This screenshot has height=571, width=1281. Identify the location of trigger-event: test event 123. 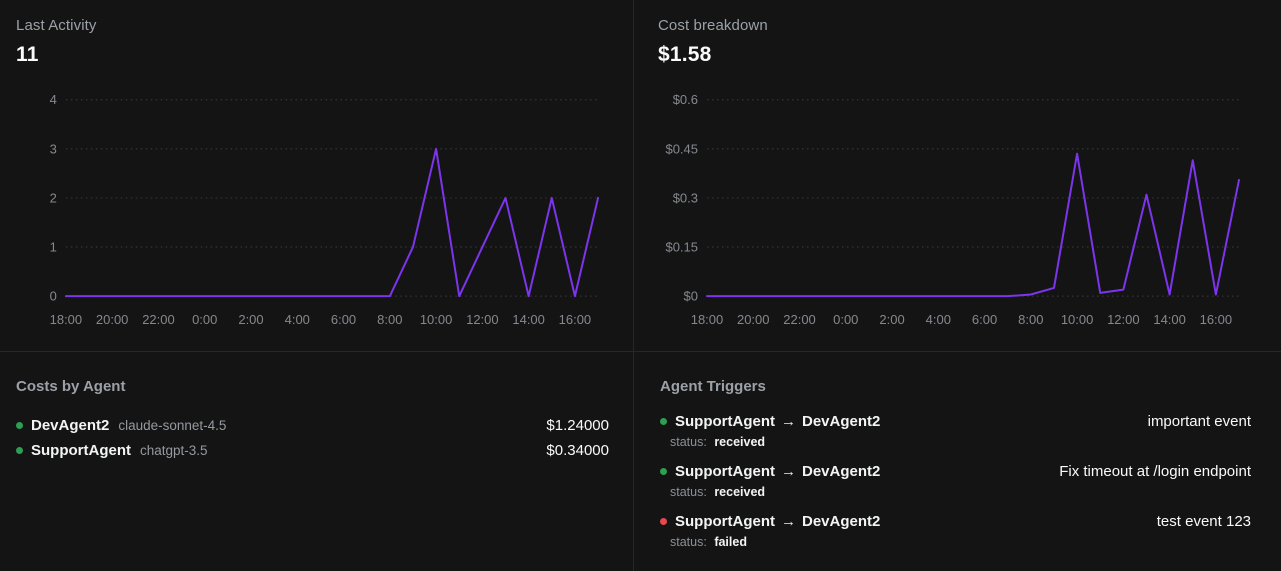
(1203, 521).